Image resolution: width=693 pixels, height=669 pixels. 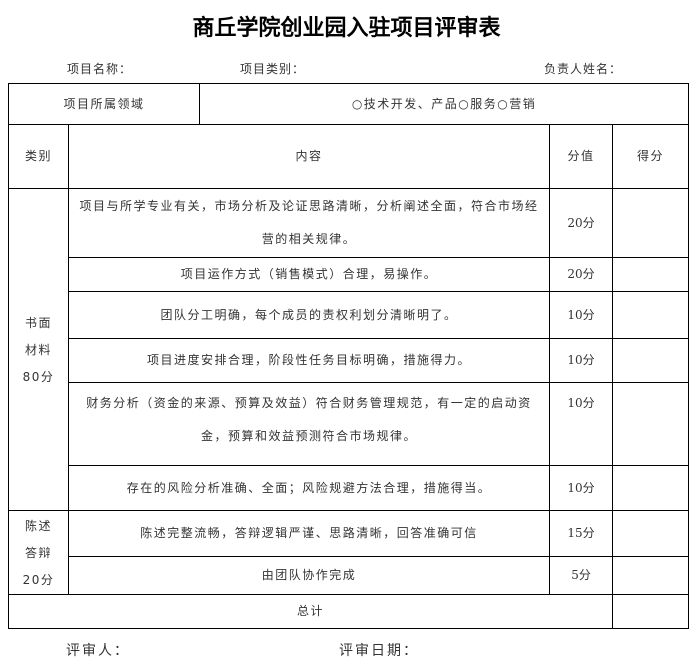 What do you see at coordinates (379, 651) in the screenshot?
I see `review-date-label: 评审日期：` at bounding box center [379, 651].